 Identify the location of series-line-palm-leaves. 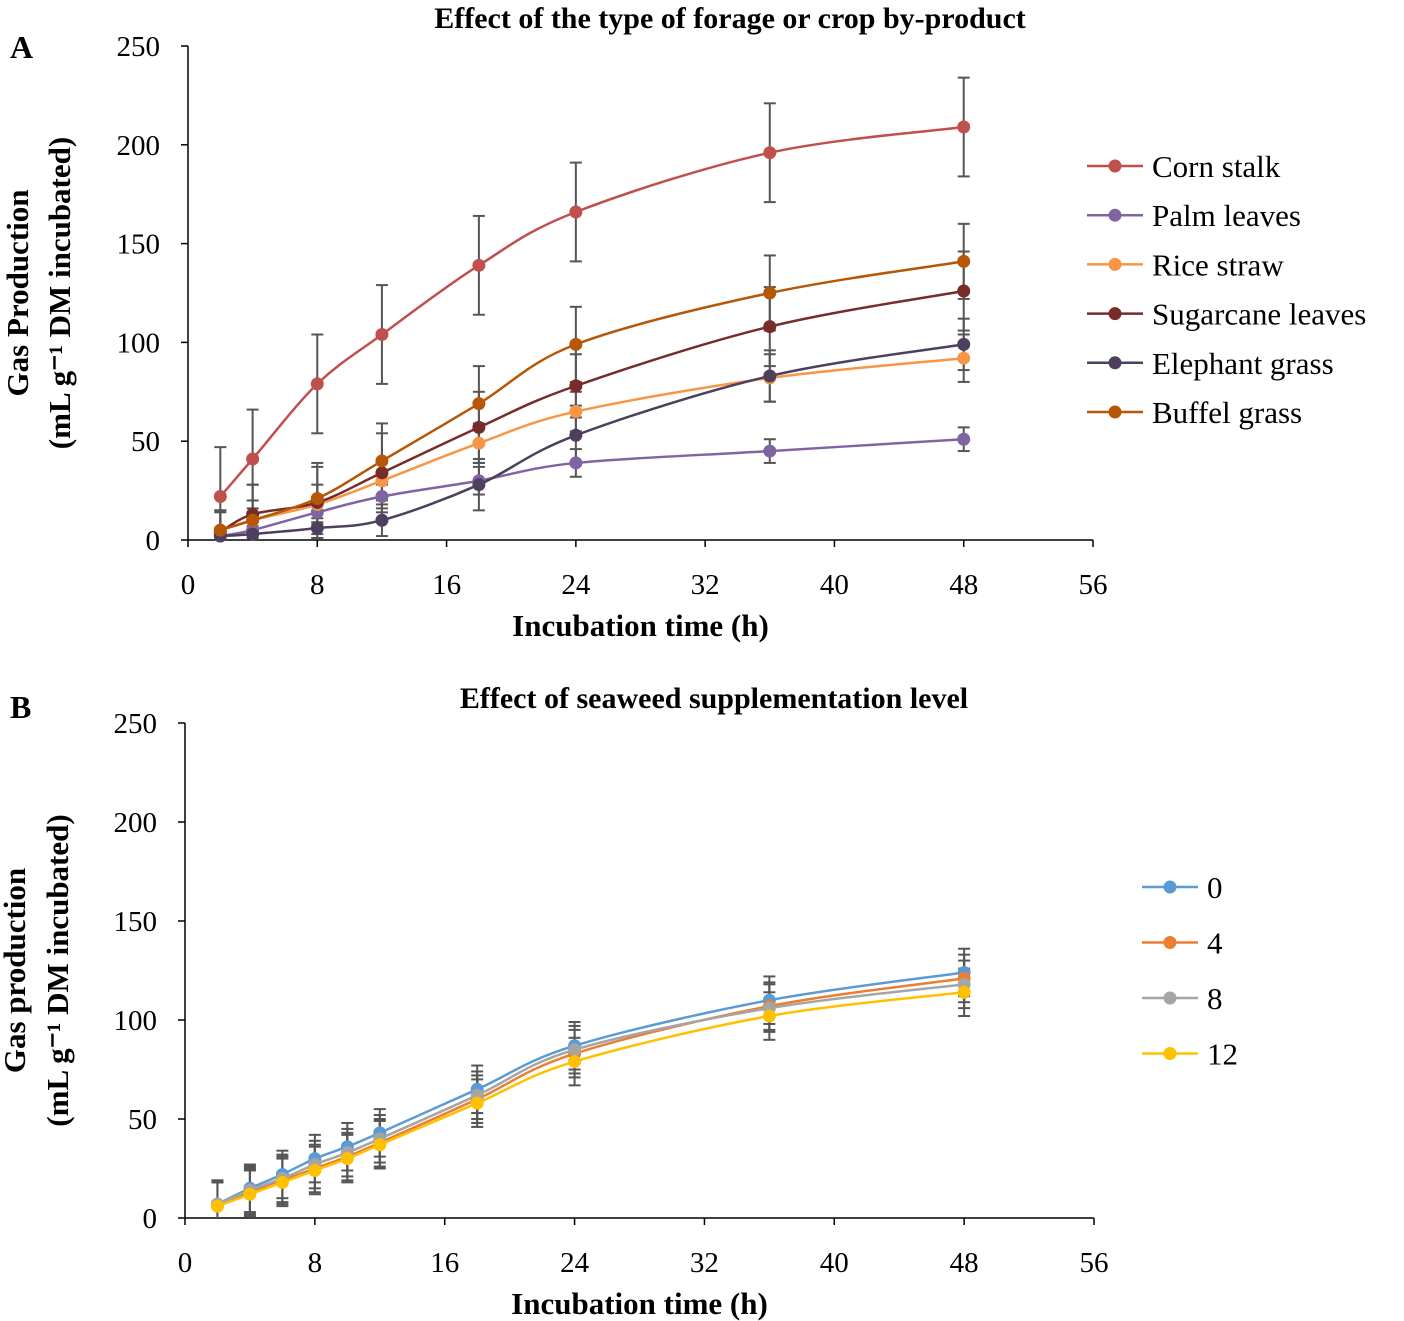
(592, 487).